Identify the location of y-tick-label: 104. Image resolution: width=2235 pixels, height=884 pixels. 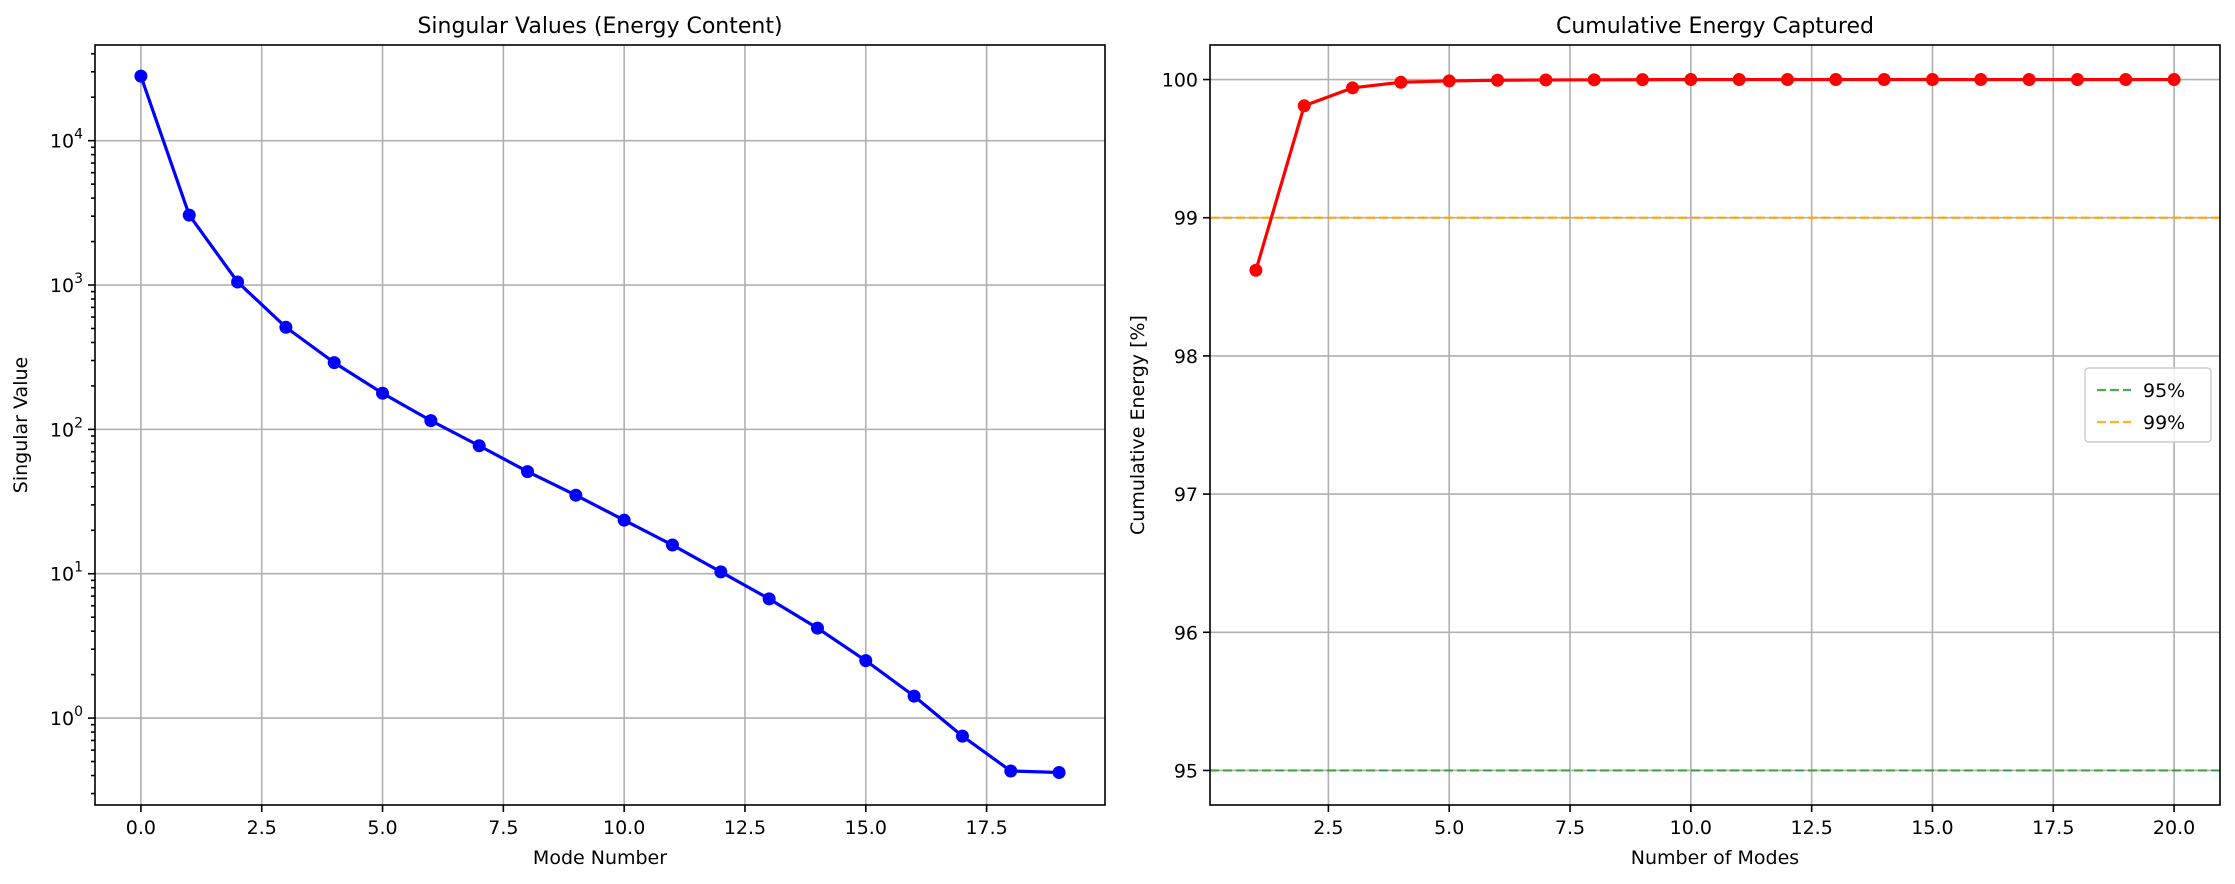
(66, 140).